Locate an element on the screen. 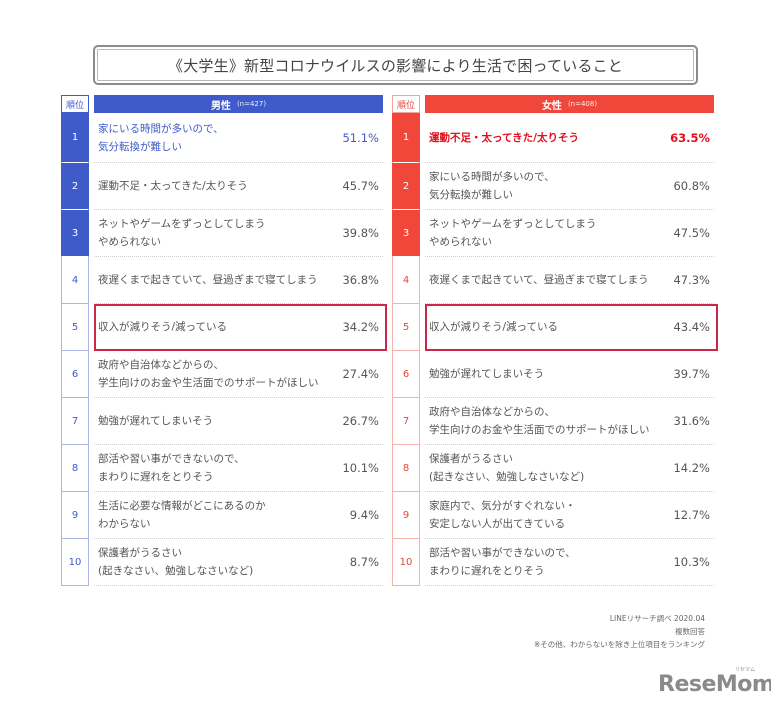 The height and width of the screenshot is (712, 771). male-sample-size: (n=427) is located at coordinates (251, 104).